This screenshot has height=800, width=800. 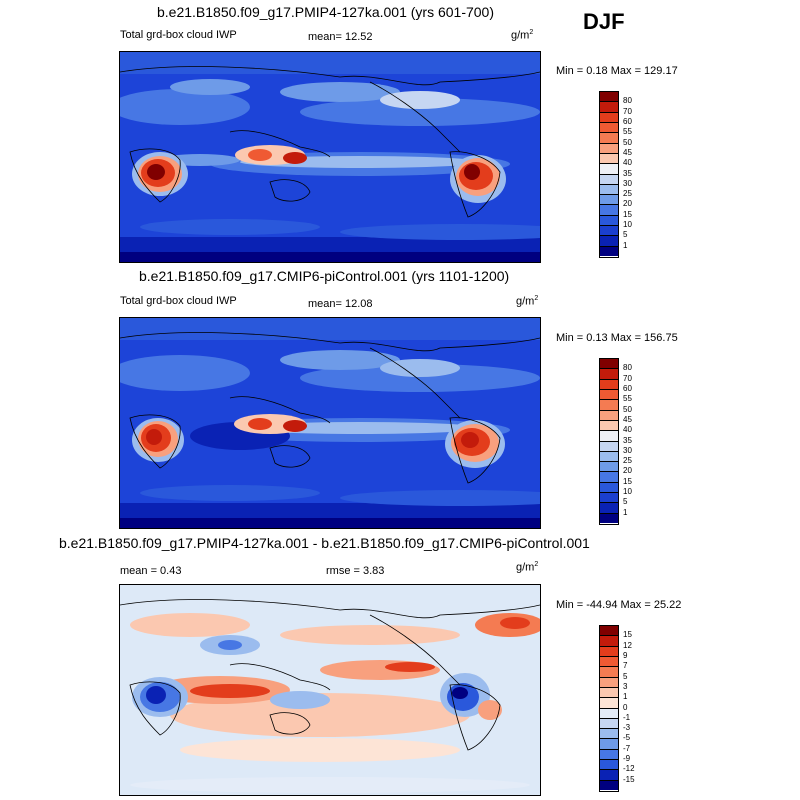 I want to click on colorbar-tick-label: 45, so click(x=627, y=152).